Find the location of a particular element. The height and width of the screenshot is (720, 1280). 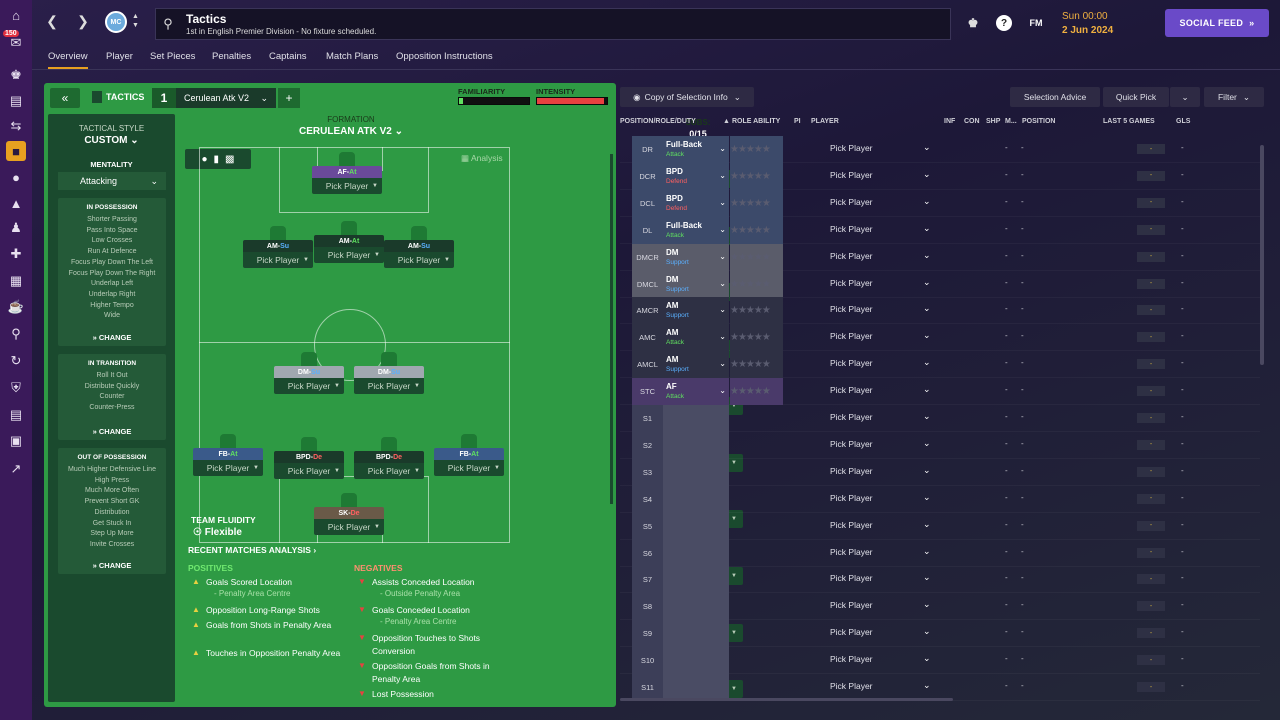

role-cell: AF Attack ⌄ is located at coordinates (696, 392).